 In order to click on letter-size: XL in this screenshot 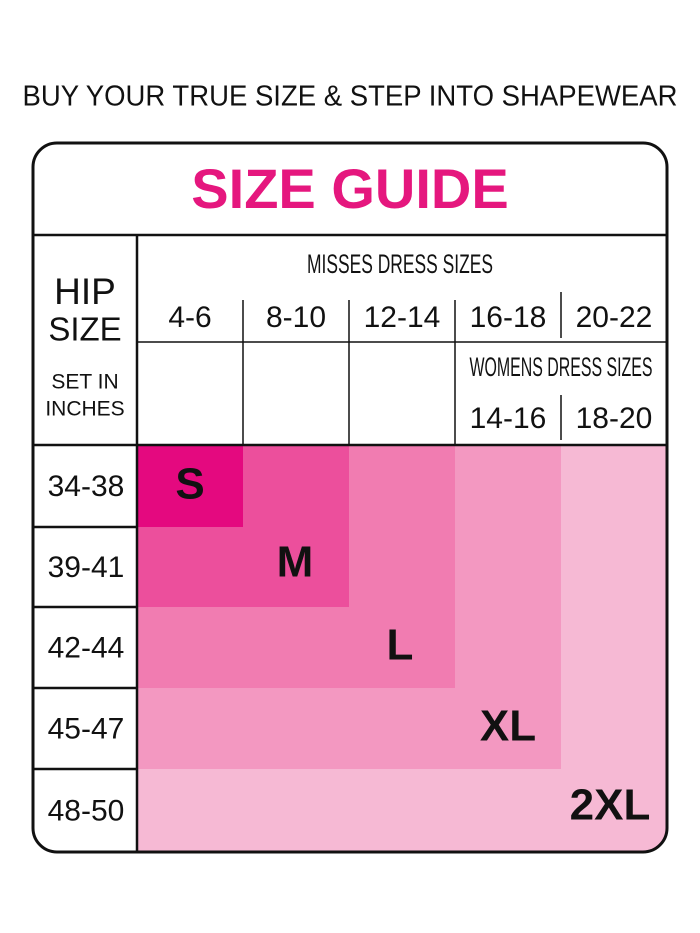, I will do `click(508, 726)`.